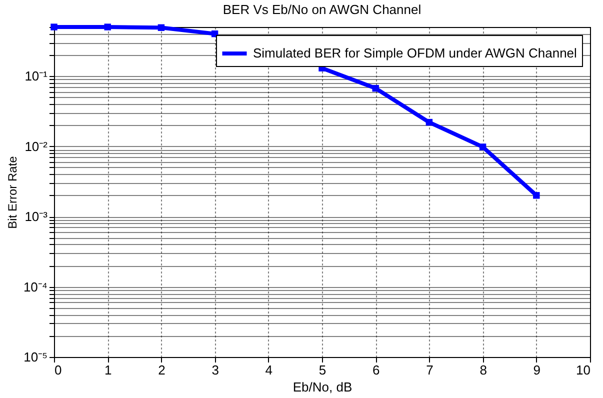  Describe the element at coordinates (162, 370) in the screenshot. I see `x-tick-label: 2` at that location.